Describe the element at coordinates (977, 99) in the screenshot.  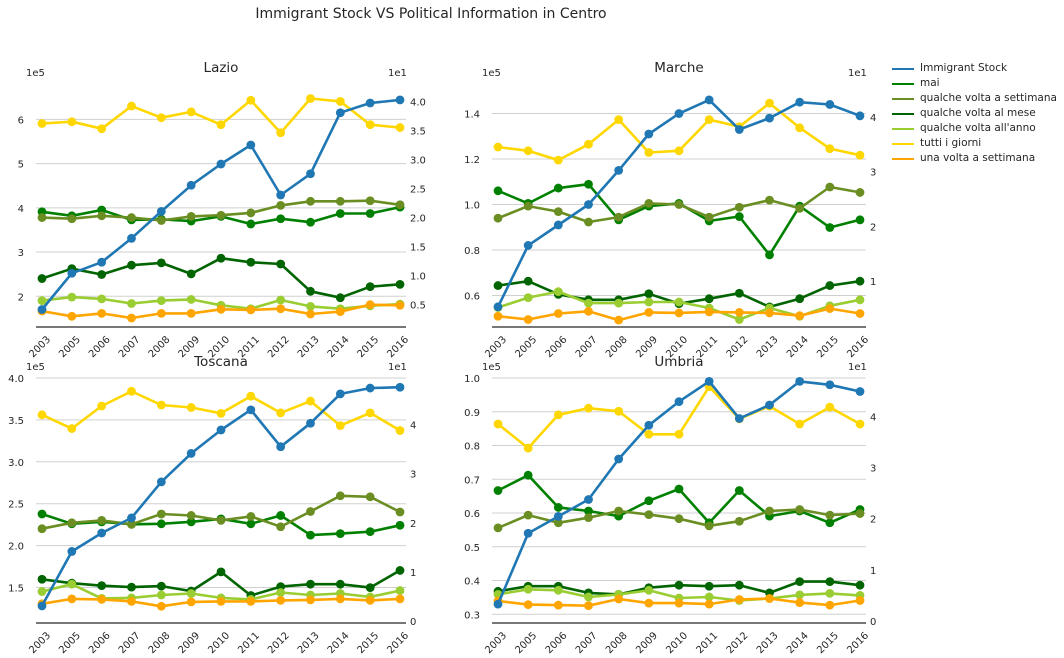
I see `legend-item: qualche volta a settimana` at that location.